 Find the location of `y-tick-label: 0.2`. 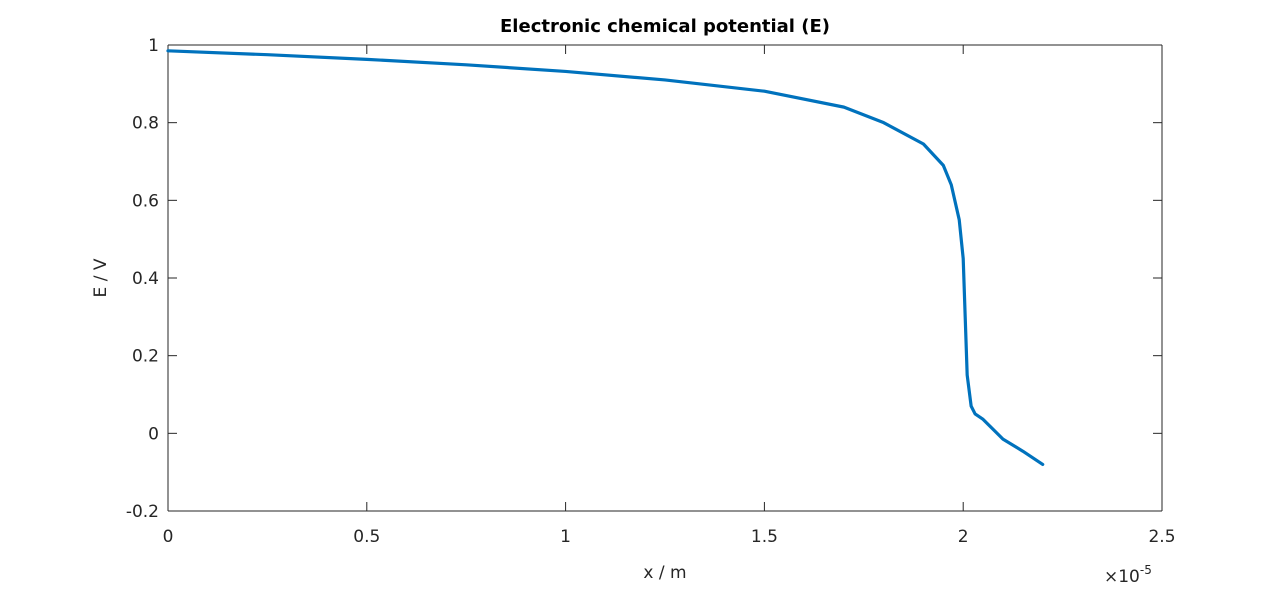

y-tick-label: 0.2 is located at coordinates (145, 357).